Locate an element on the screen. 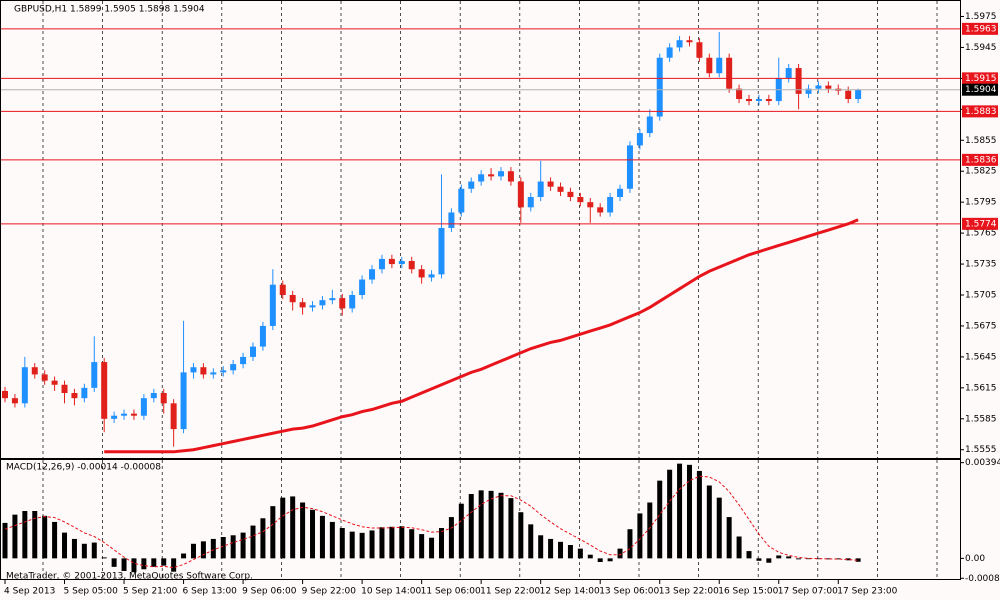 This screenshot has width=1000, height=600. y-tick-label: 1.5765 is located at coordinates (981, 234).